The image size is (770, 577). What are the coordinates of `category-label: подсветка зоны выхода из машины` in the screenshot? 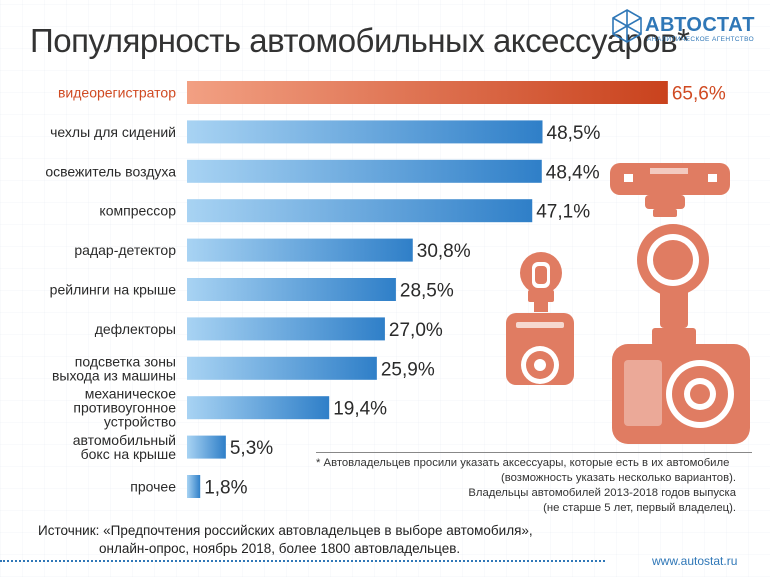 It's located at (114, 368).